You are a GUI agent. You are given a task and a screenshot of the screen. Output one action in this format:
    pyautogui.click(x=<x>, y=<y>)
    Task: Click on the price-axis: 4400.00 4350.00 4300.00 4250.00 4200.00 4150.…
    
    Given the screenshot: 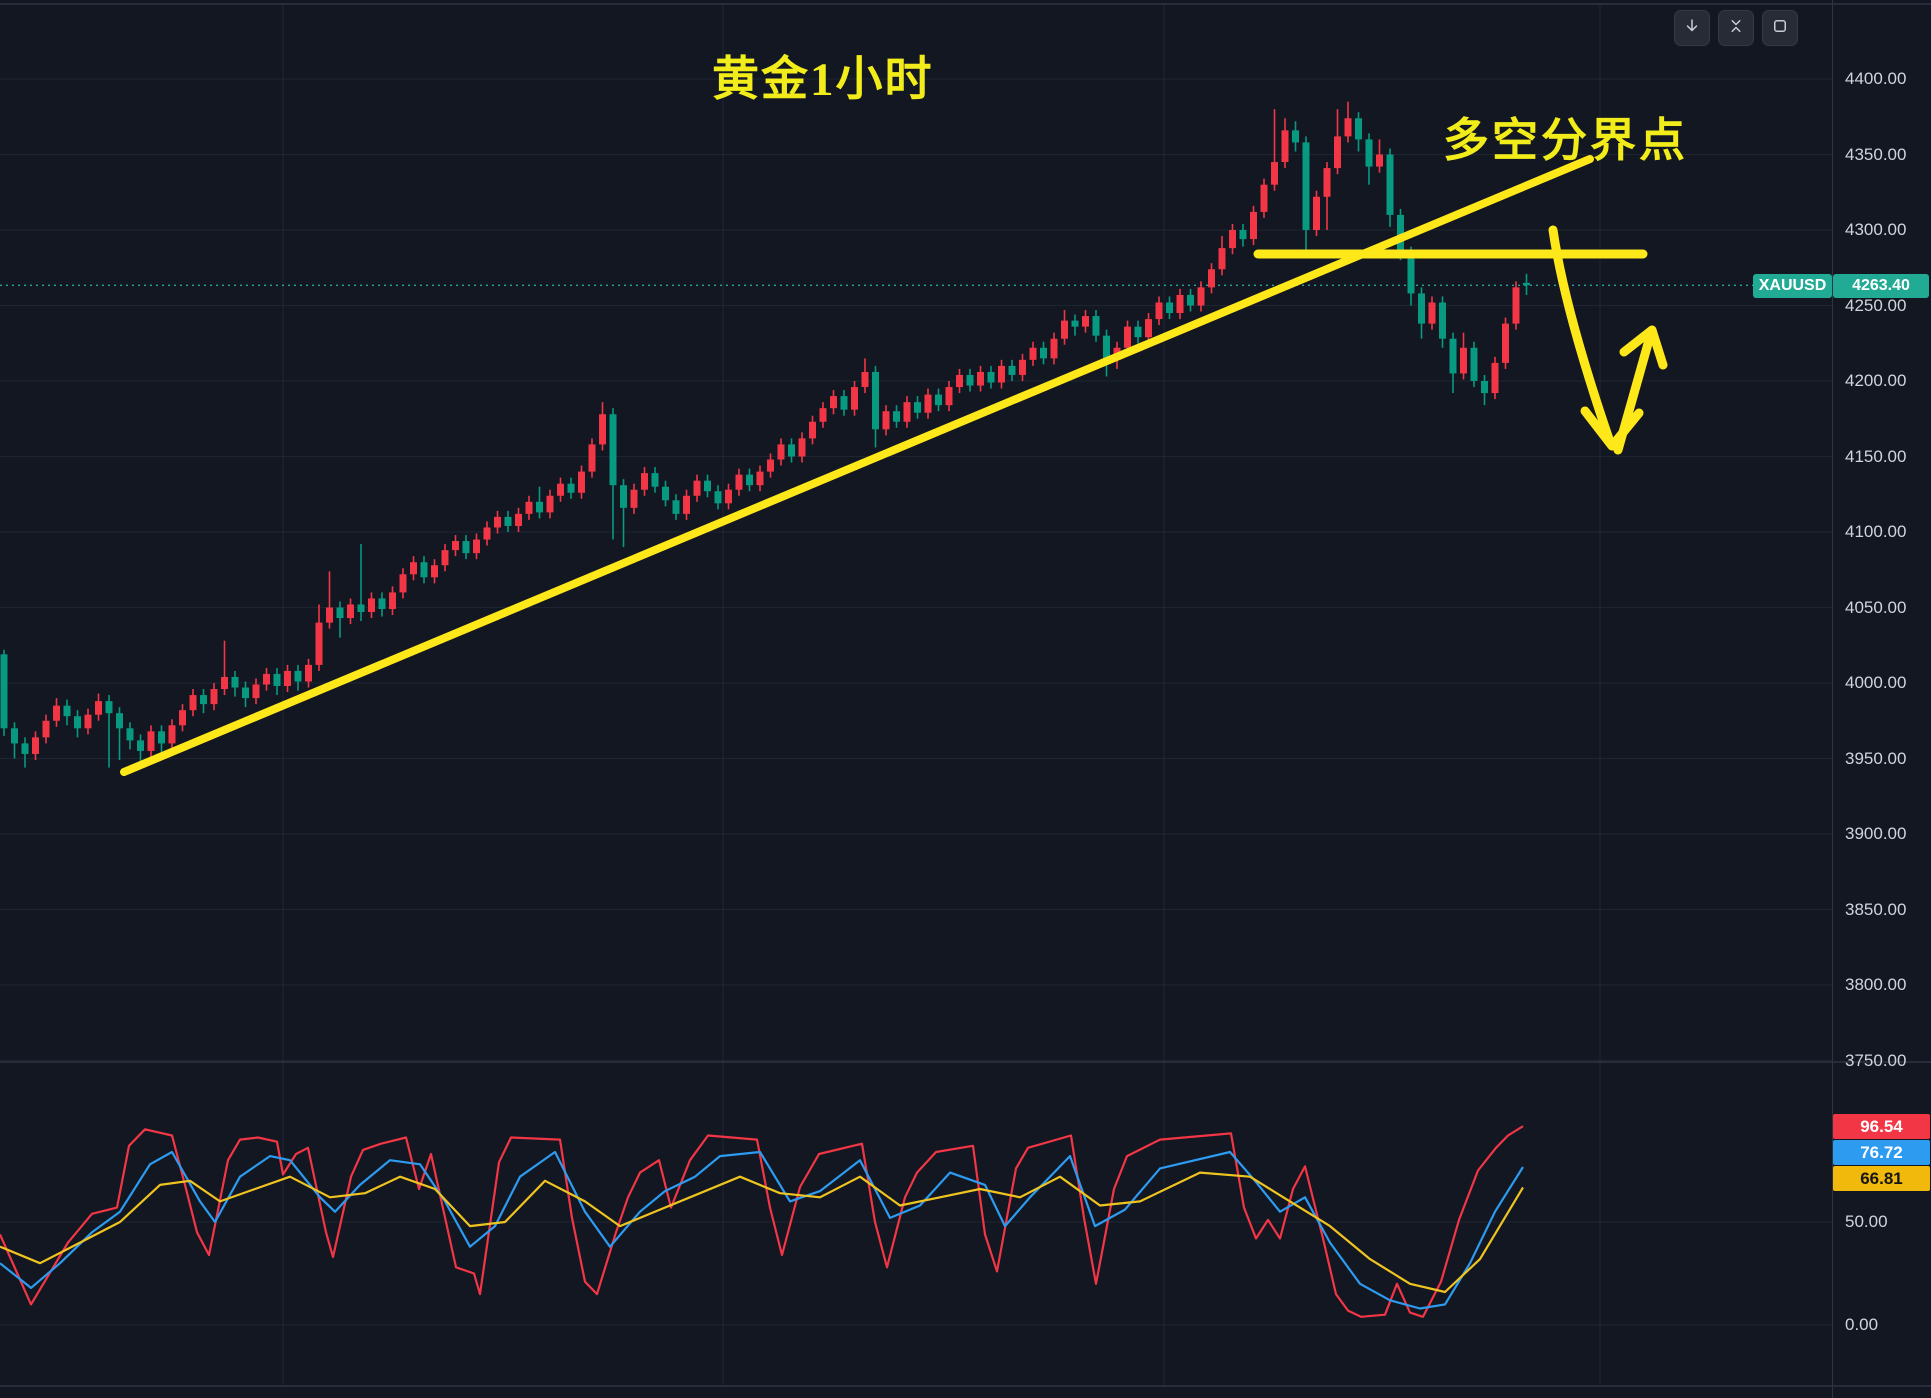 What is the action you would take?
    pyautogui.click(x=1881, y=699)
    